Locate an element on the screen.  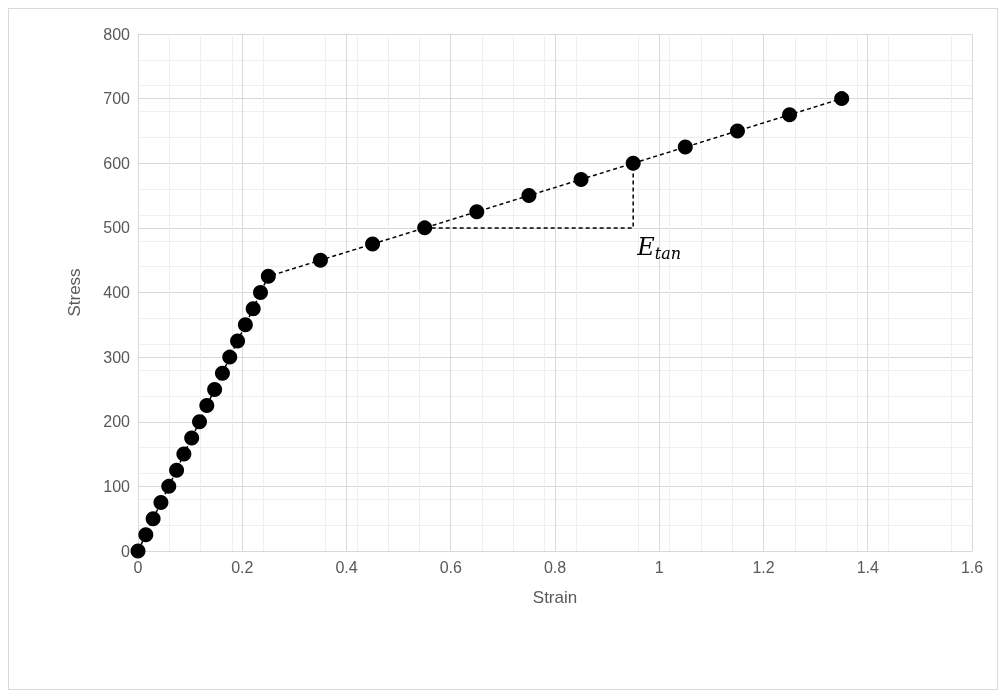
y-tick-label: 300 is located at coordinates (117, 357).